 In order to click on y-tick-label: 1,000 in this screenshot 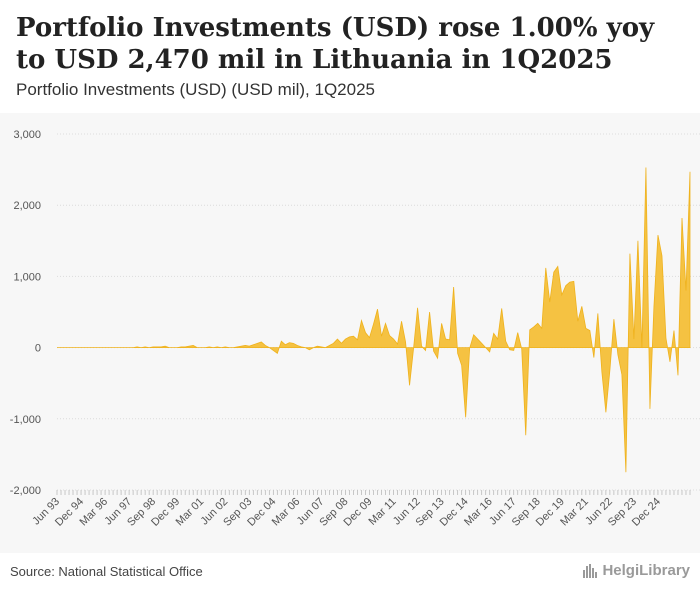, I will do `click(27, 277)`.